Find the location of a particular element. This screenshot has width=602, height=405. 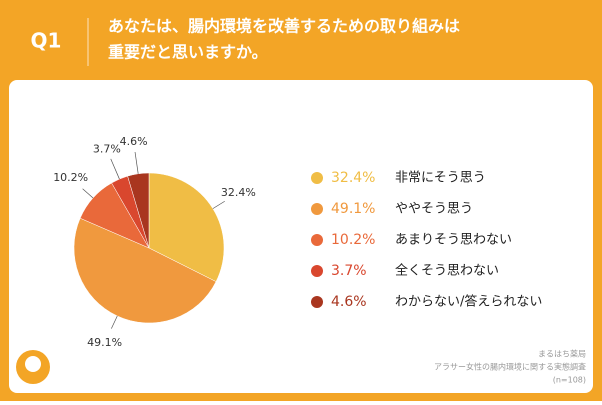

legend-label: わからない/答えられない is located at coordinates (468, 302).